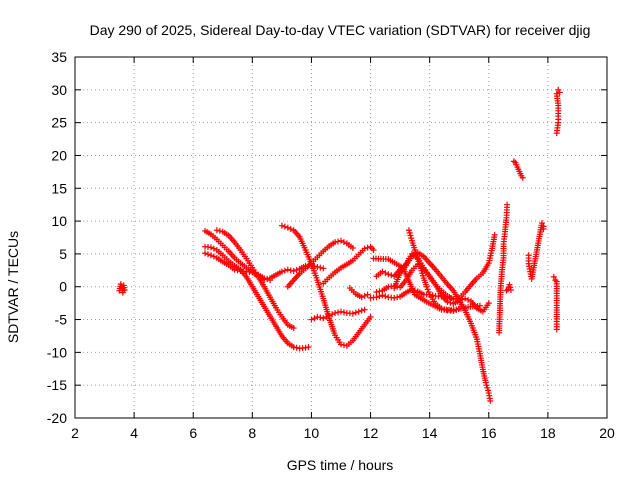  What do you see at coordinates (312, 433) in the screenshot?
I see `x-tick-label: 10` at bounding box center [312, 433].